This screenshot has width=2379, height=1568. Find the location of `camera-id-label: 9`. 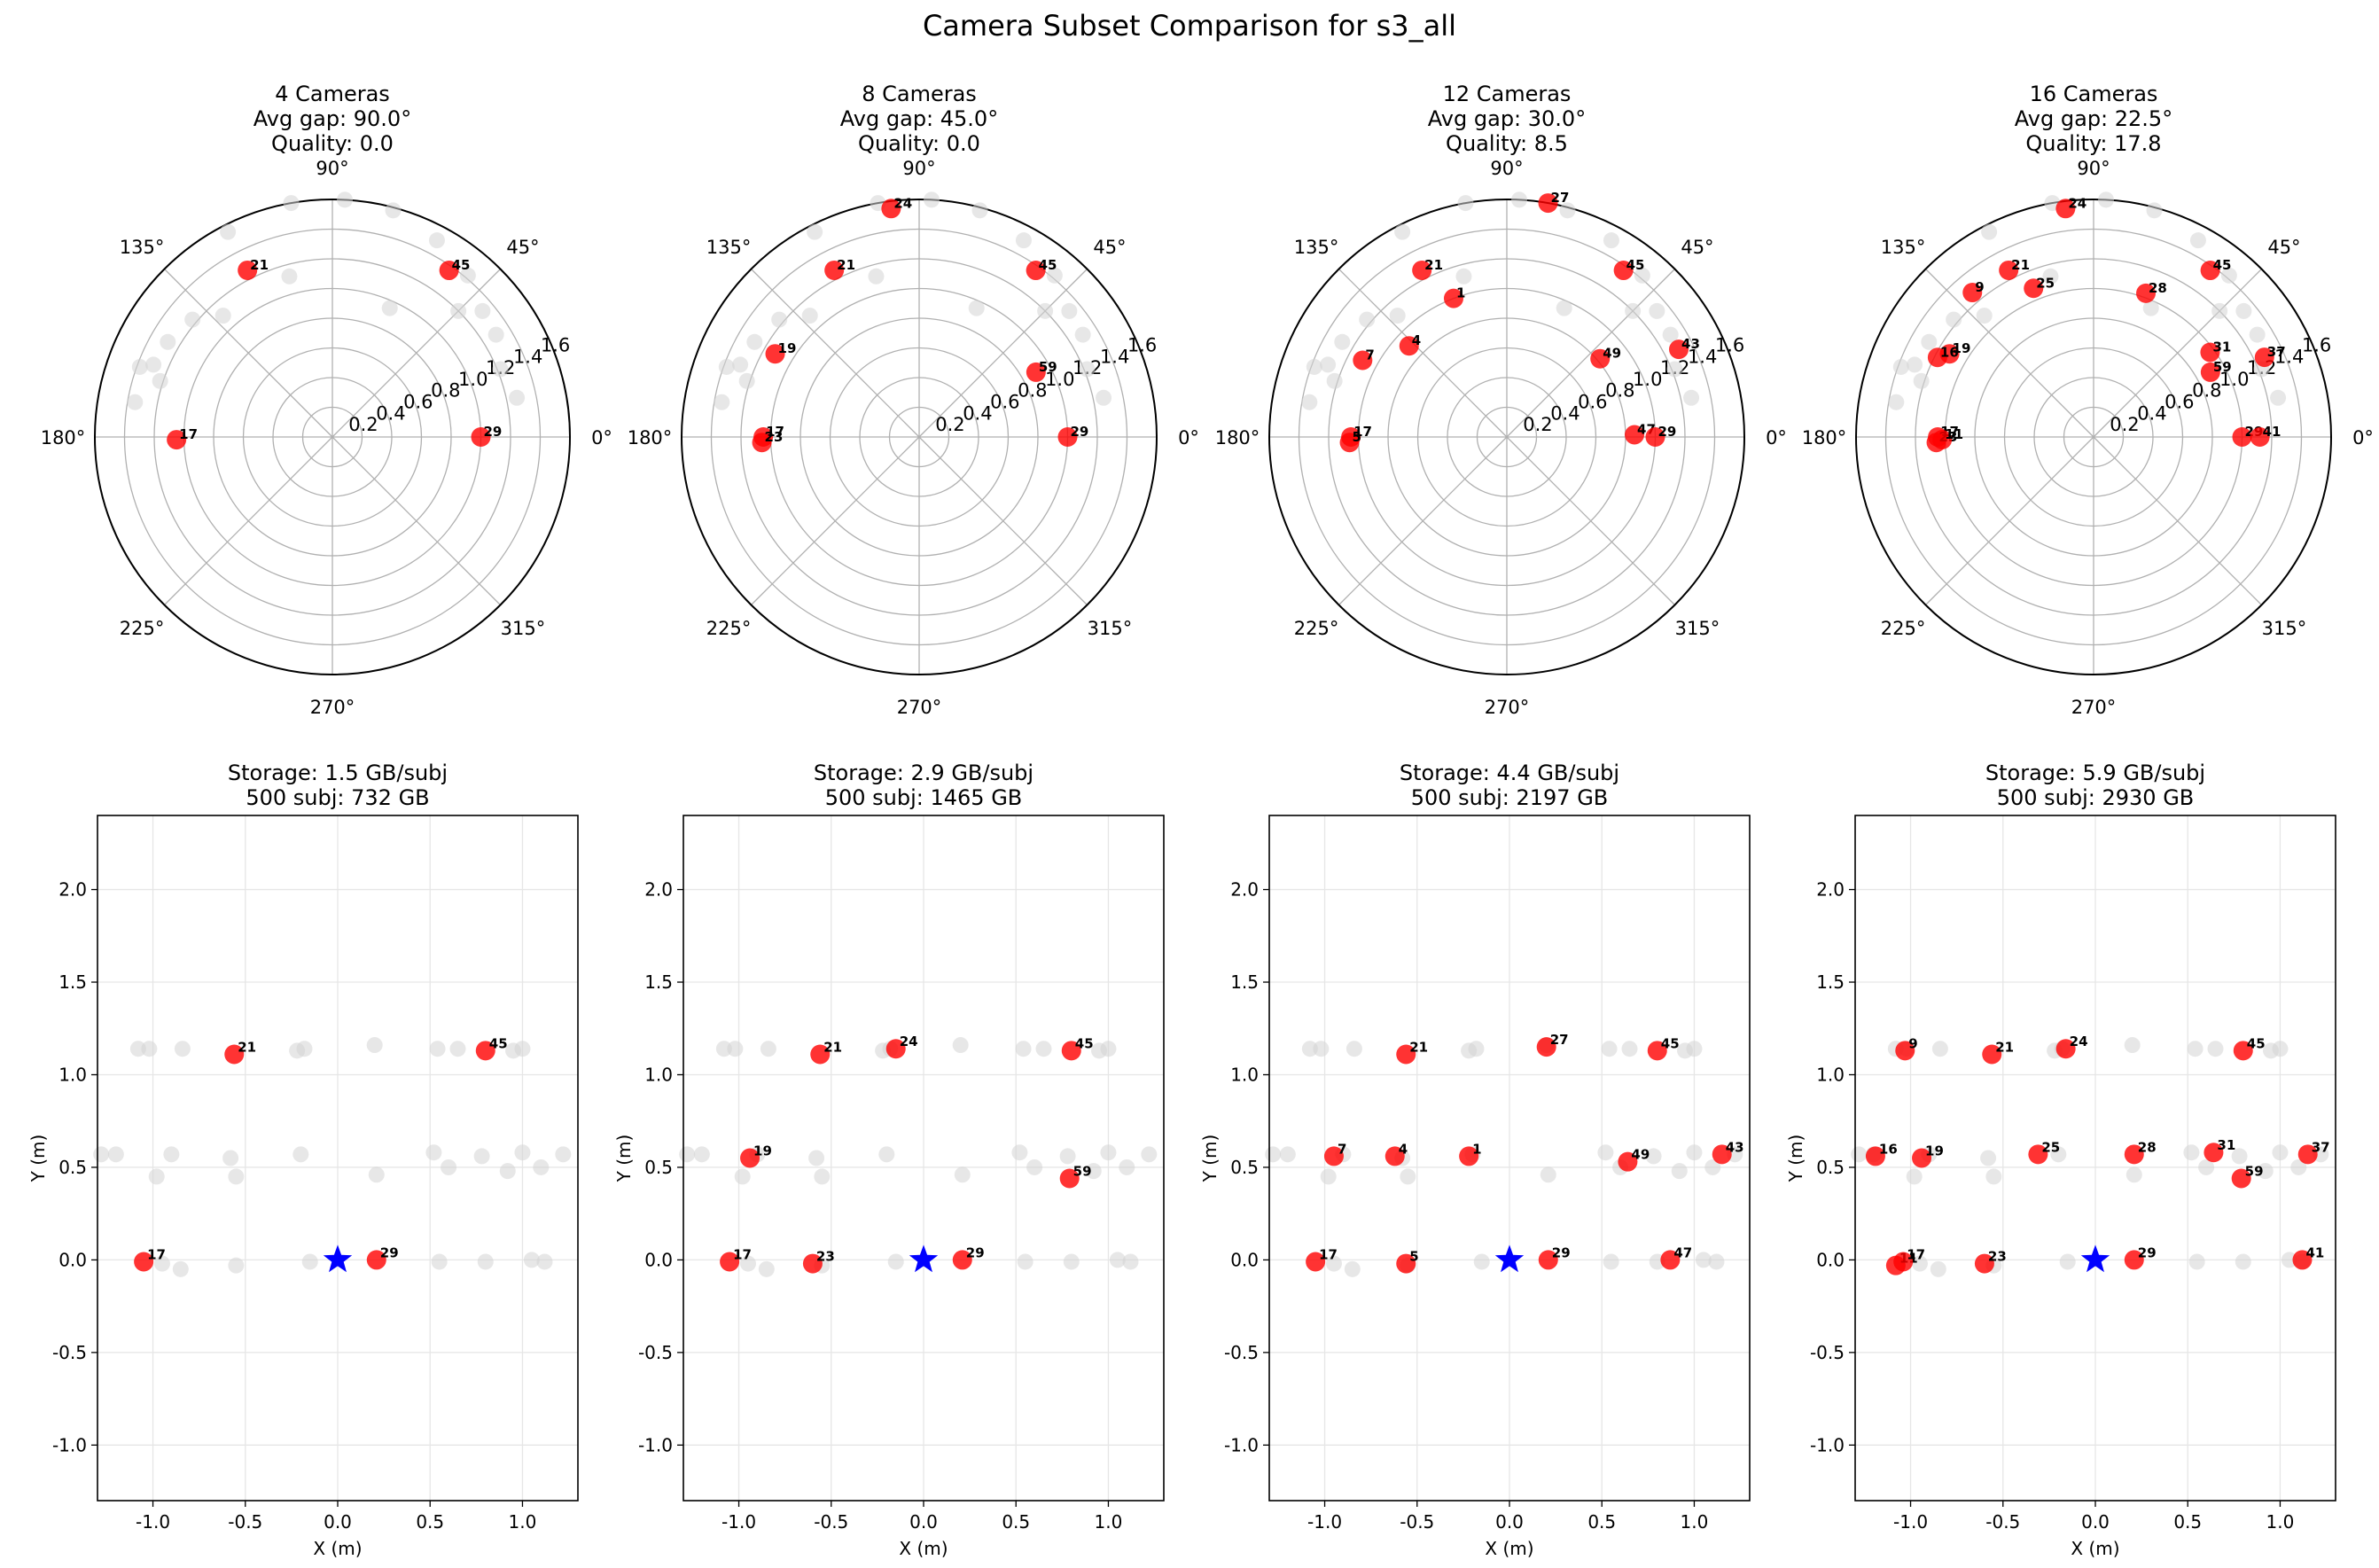

camera-id-label: 9 is located at coordinates (1912, 1043).